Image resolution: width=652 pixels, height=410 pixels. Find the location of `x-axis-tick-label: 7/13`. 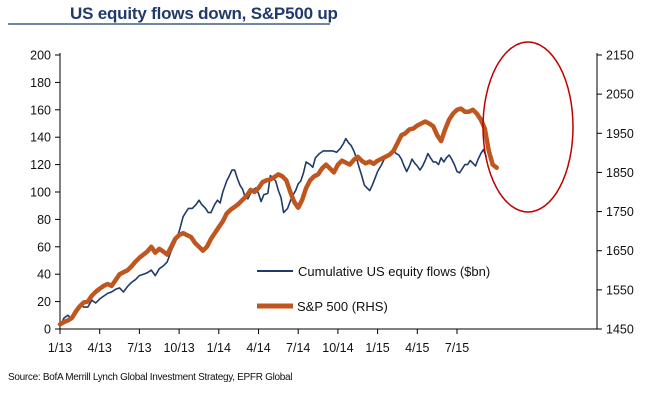

x-axis-tick-label: 7/13 is located at coordinates (139, 348).